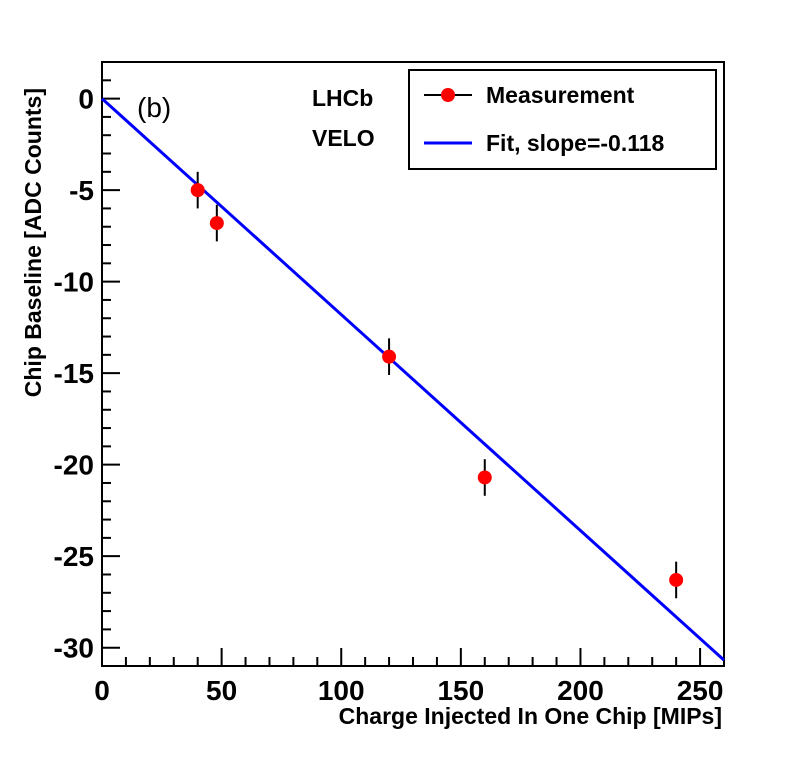 This screenshot has height=767, width=788. Describe the element at coordinates (530, 716) in the screenshot. I see `x-axis-title: Charge Injected In One Chip [MIPs]` at that location.